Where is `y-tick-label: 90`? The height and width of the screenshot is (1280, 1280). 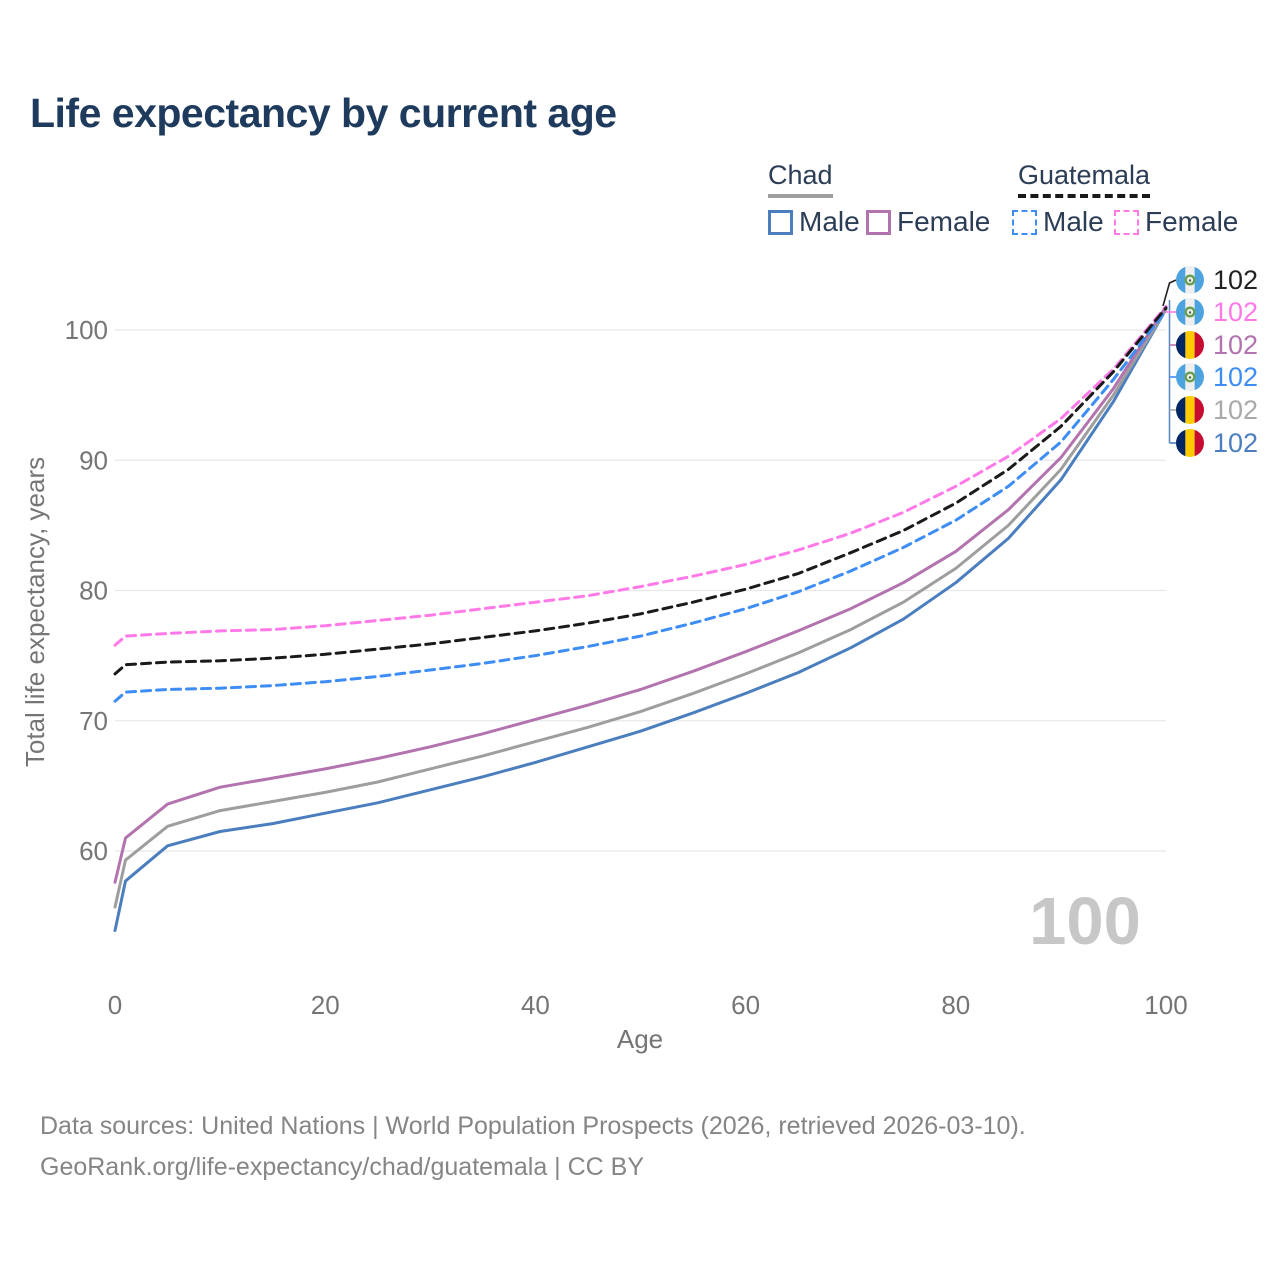
y-tick-label: 90 is located at coordinates (93, 460).